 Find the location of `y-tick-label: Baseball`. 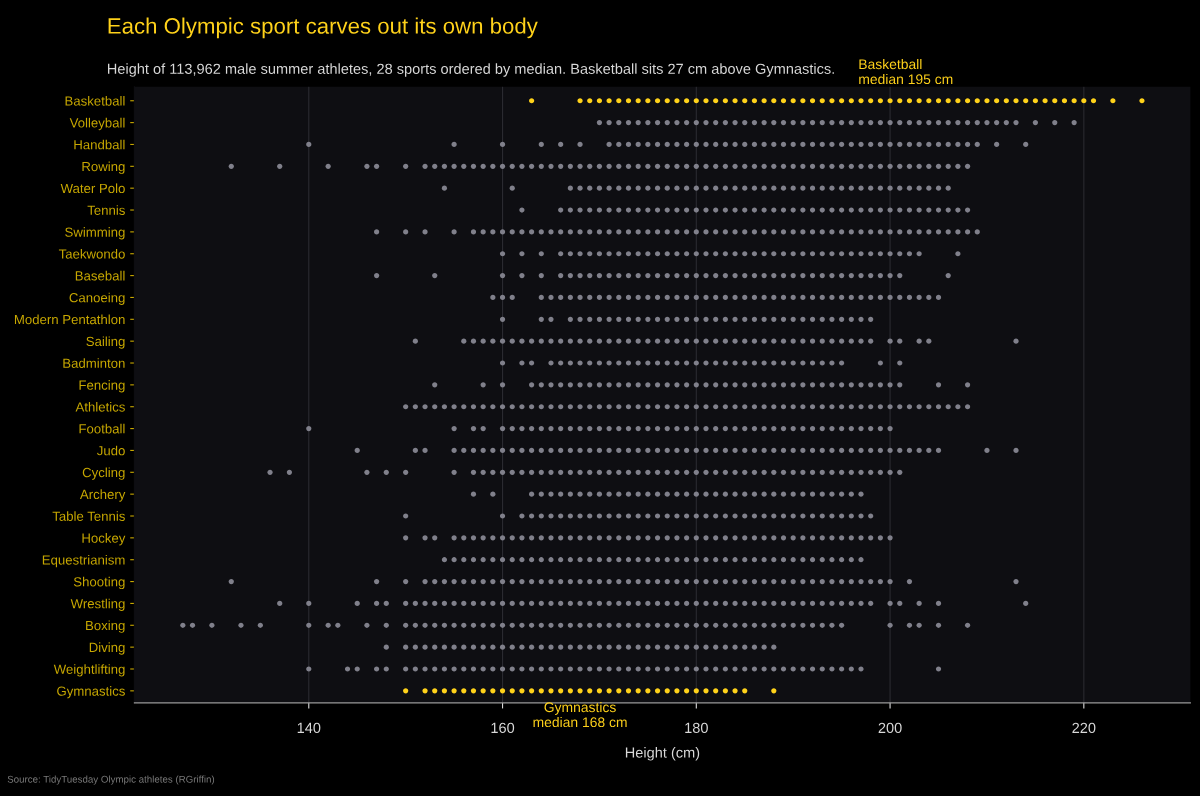

y-tick-label: Baseball is located at coordinates (100, 275).